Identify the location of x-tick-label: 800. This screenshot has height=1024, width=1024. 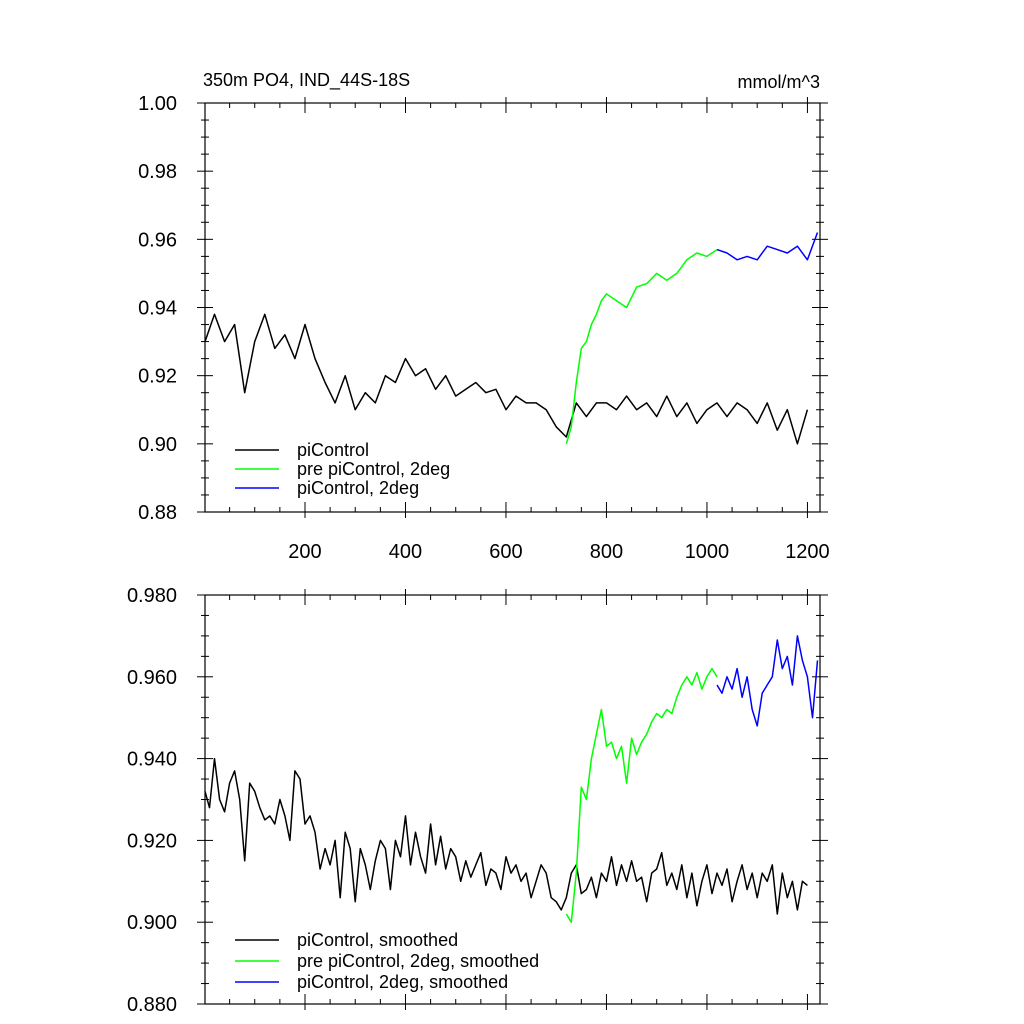
(606, 552).